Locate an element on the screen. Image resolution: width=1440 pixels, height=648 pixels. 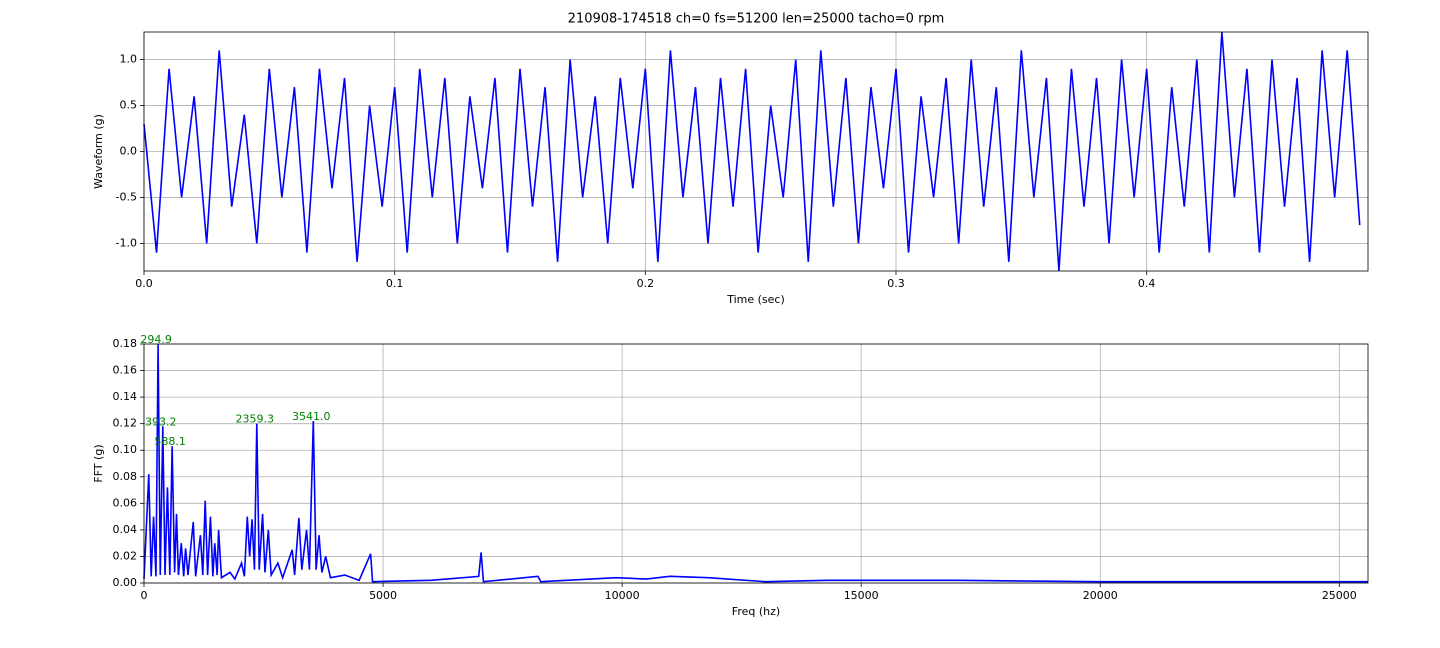
y-tick-label: 0.04 is located at coordinates (125, 529).